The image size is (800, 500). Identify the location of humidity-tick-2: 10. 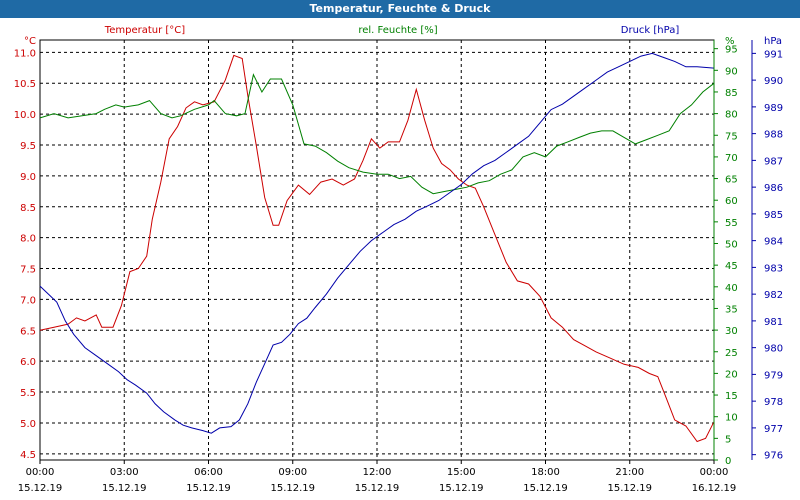
(731, 418).